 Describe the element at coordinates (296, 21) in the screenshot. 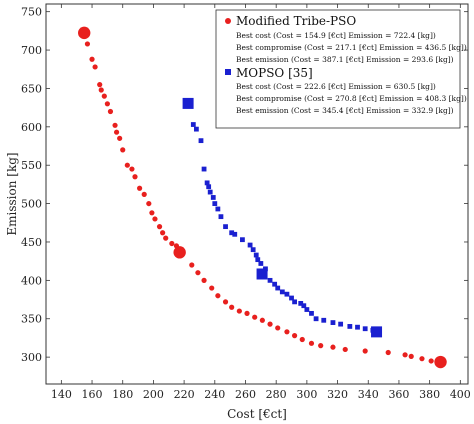

I see `legend-entry-tribe-pso: Modified Tribe-PSO` at that location.